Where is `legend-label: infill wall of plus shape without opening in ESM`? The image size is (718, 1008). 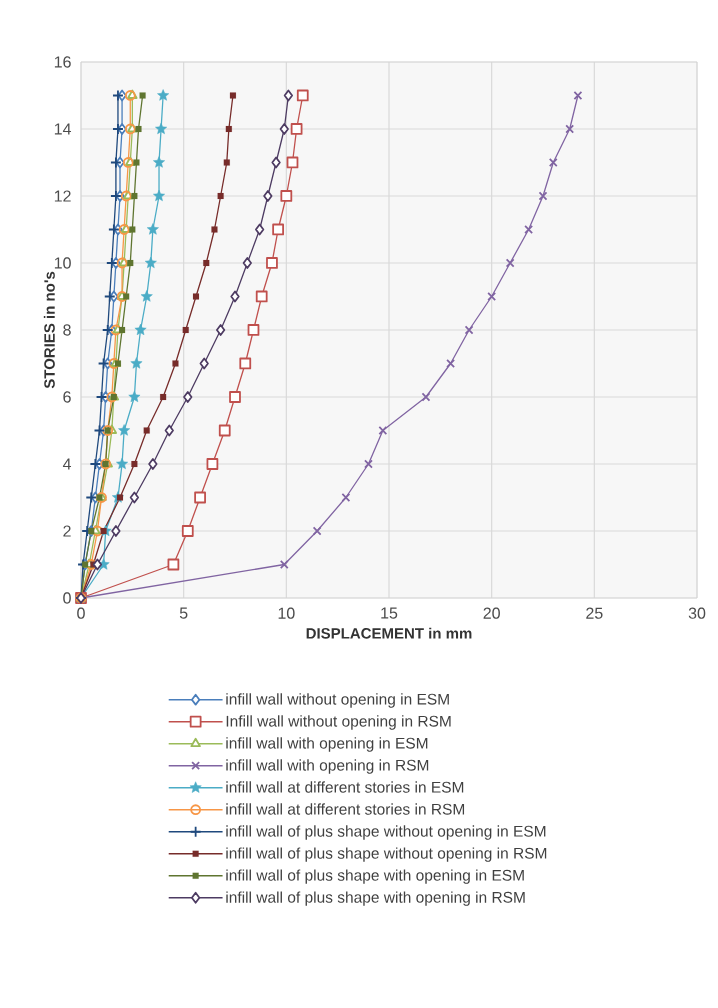
legend-label: infill wall of plus shape without opening in ESM is located at coordinates (386, 832).